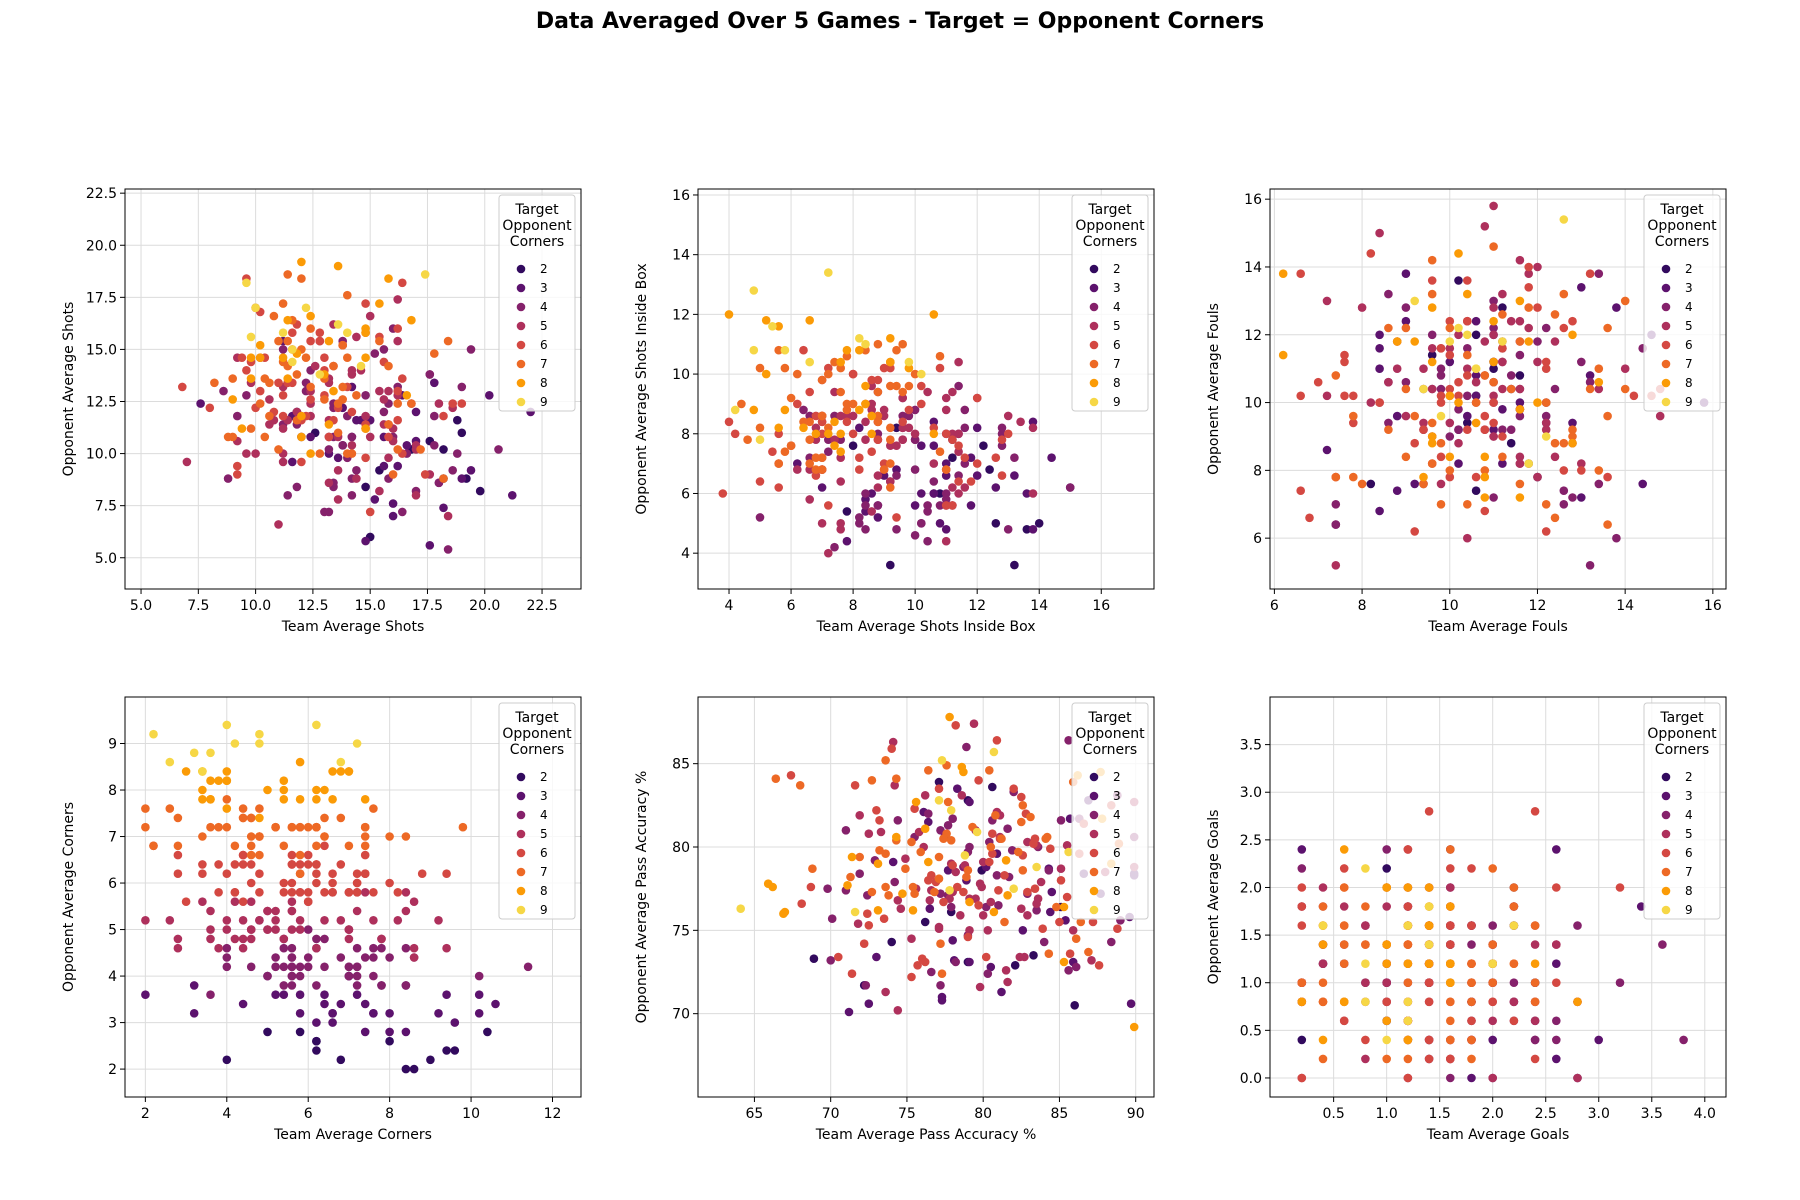  What do you see at coordinates (1625, 606) in the screenshot?
I see `x-tick-label: 14` at bounding box center [1625, 606].